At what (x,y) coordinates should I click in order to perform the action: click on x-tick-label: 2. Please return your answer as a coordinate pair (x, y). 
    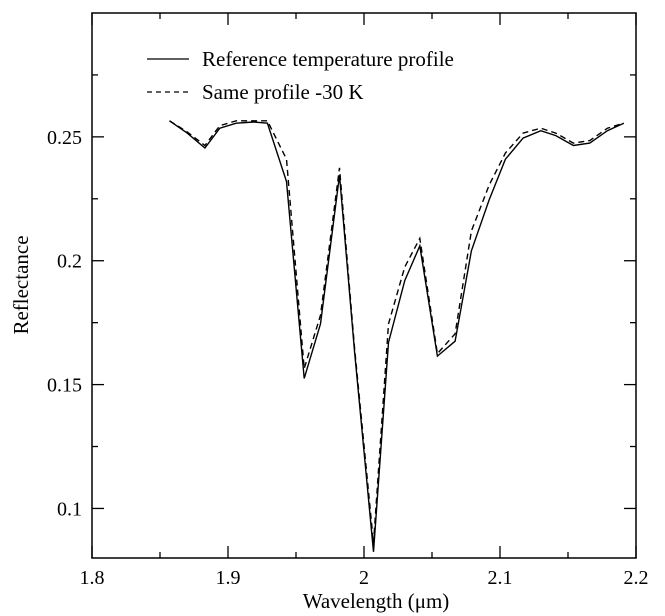
    Looking at the image, I should click on (364, 578).